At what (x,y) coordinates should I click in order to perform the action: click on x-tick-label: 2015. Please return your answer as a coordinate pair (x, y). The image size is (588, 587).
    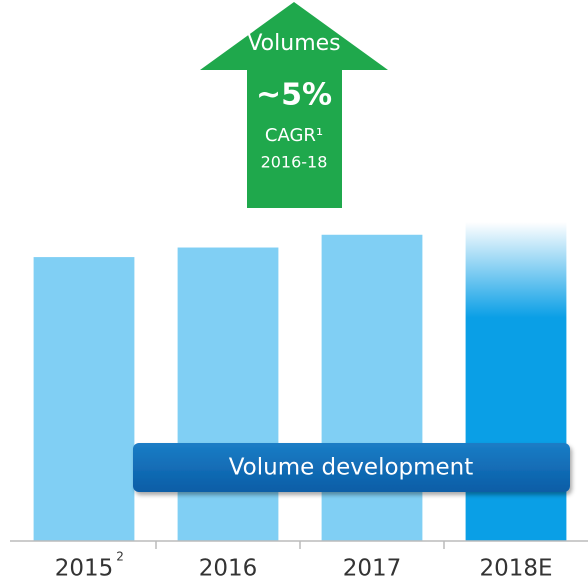
    Looking at the image, I should click on (84, 569).